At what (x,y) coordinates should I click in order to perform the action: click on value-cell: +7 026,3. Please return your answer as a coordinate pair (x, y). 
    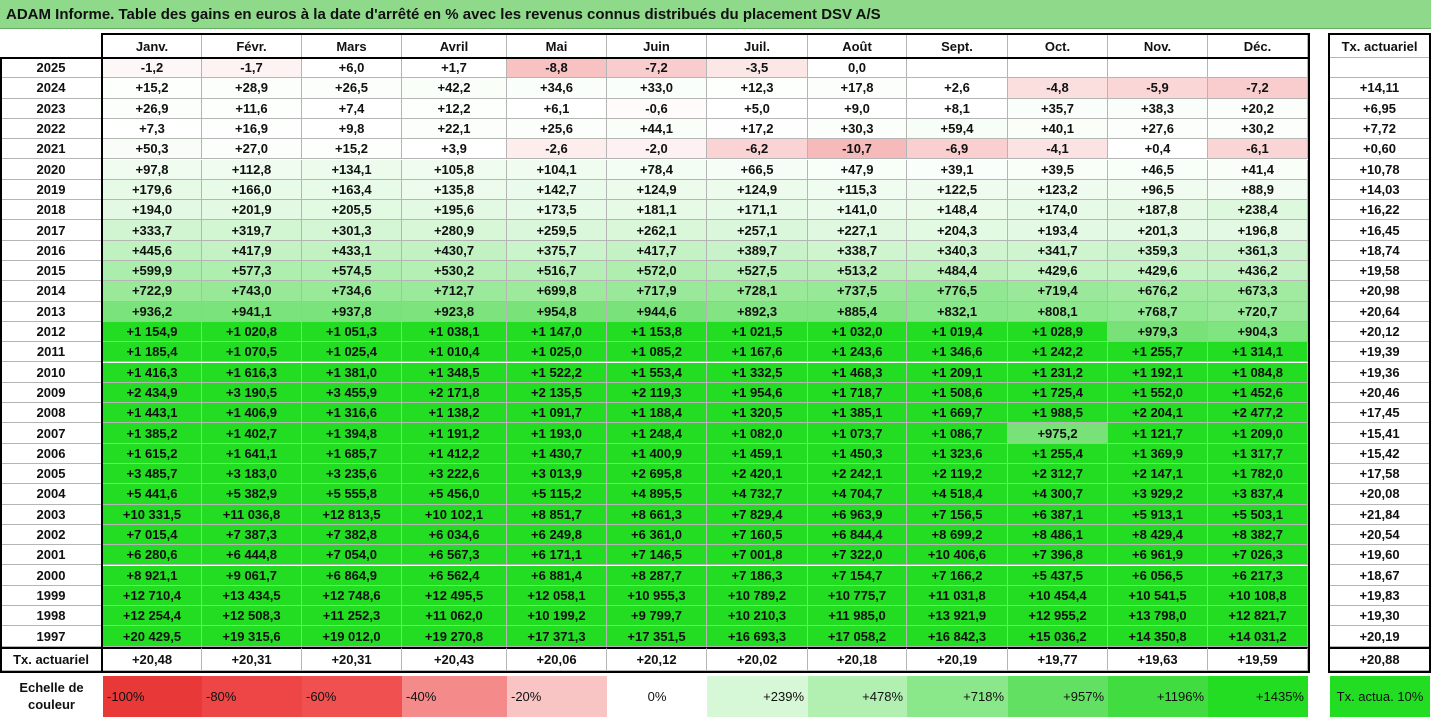
    Looking at the image, I should click on (1258, 555).